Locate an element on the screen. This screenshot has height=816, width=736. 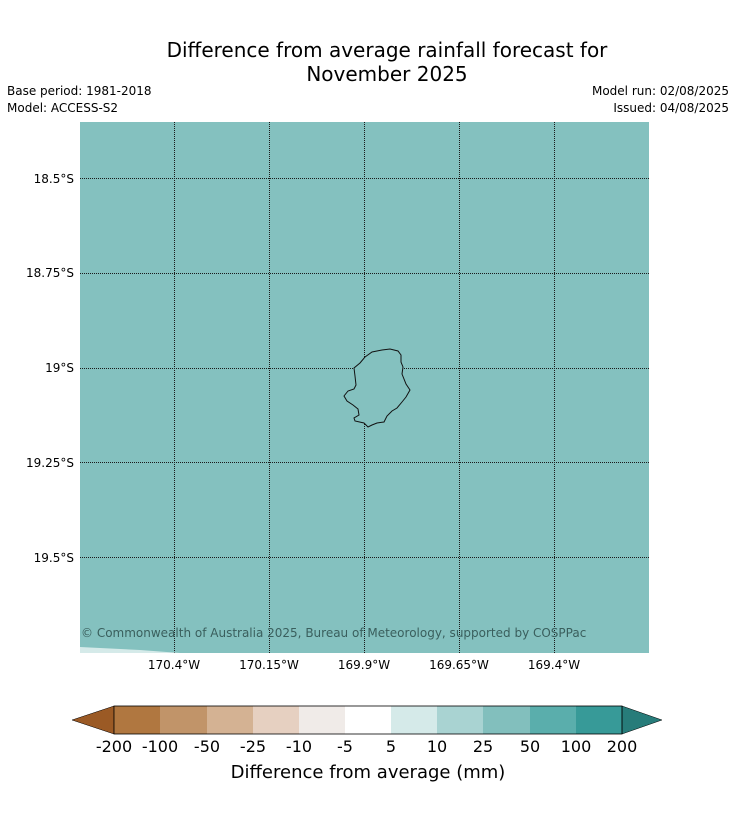
colorbar-tick: 10 is located at coordinates (437, 746).